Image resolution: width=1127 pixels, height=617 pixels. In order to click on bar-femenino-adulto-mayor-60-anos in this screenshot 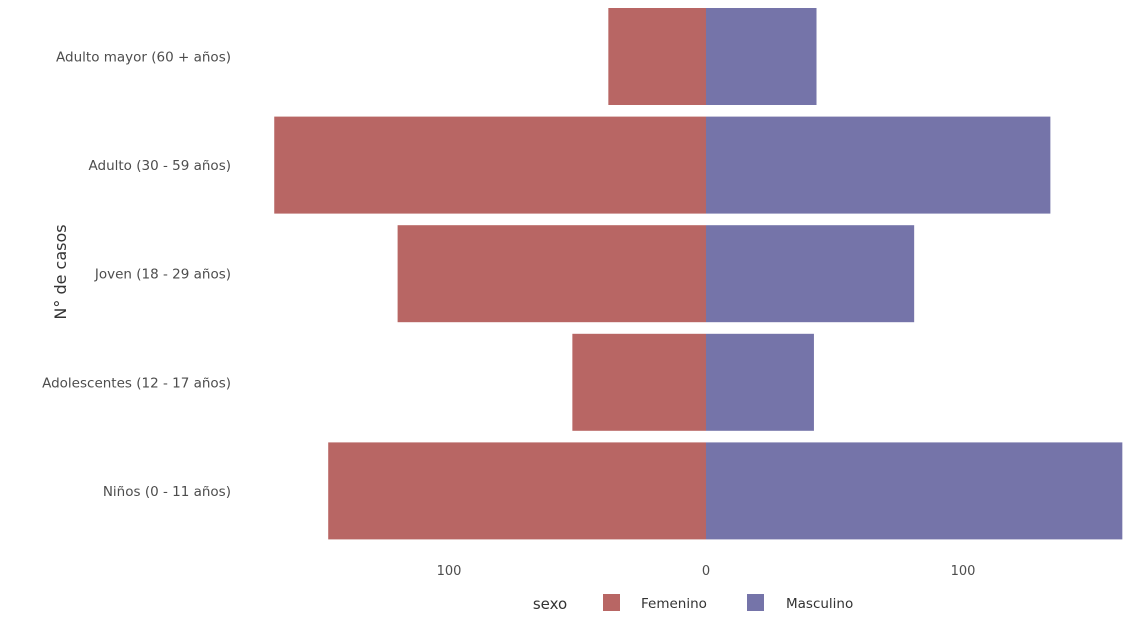, I will do `click(657, 56)`.